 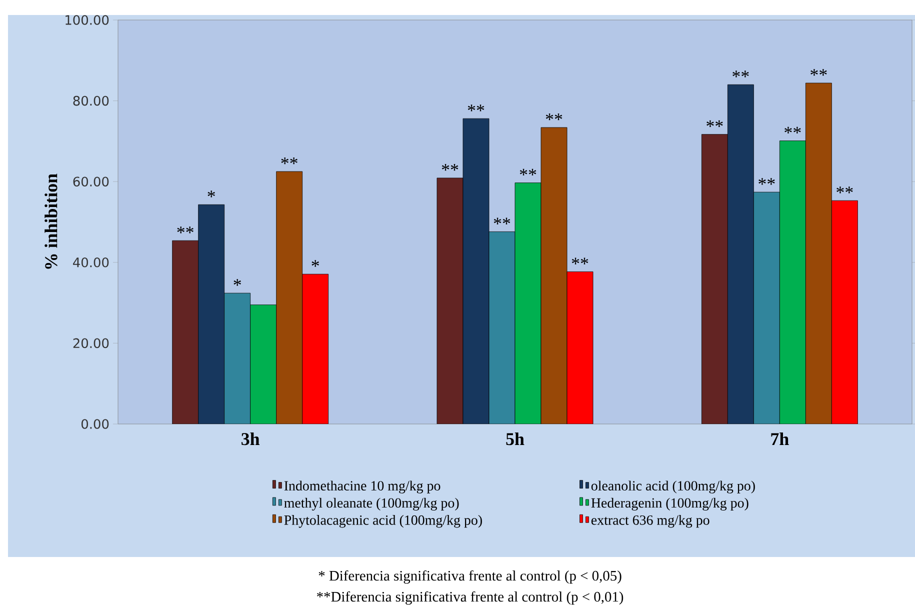 I want to click on legend-label: Hederagenin (100mg/kg po), so click(x=669, y=504).